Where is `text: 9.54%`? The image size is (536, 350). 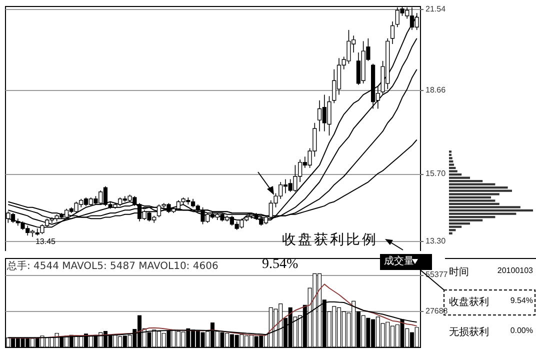
text: 9.54% is located at coordinates (521, 300).